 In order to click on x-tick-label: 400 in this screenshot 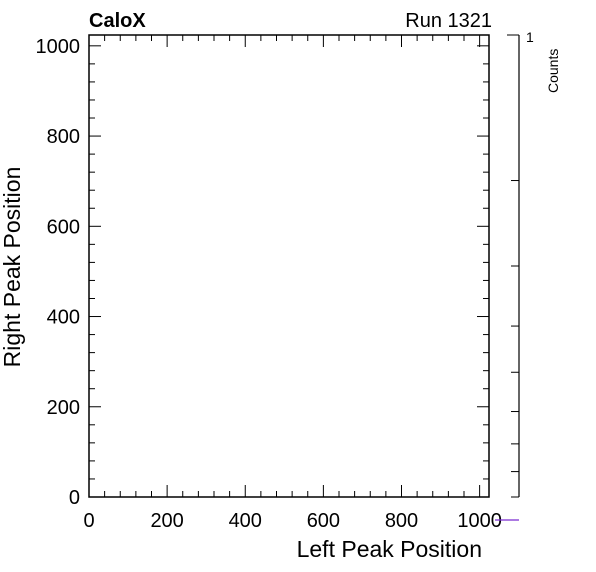, I will do `click(245, 521)`.